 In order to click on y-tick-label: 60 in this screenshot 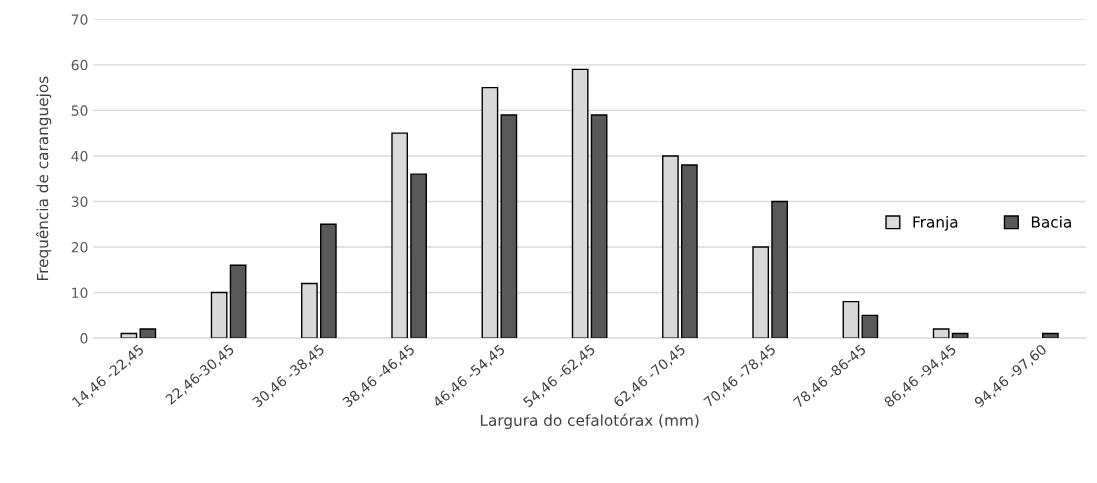, I will do `click(79, 65)`.